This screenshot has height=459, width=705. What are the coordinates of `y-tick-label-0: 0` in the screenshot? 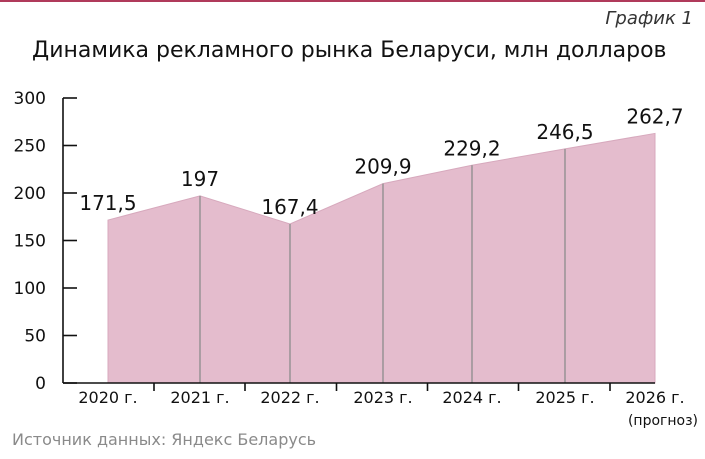 It's located at (40, 384).